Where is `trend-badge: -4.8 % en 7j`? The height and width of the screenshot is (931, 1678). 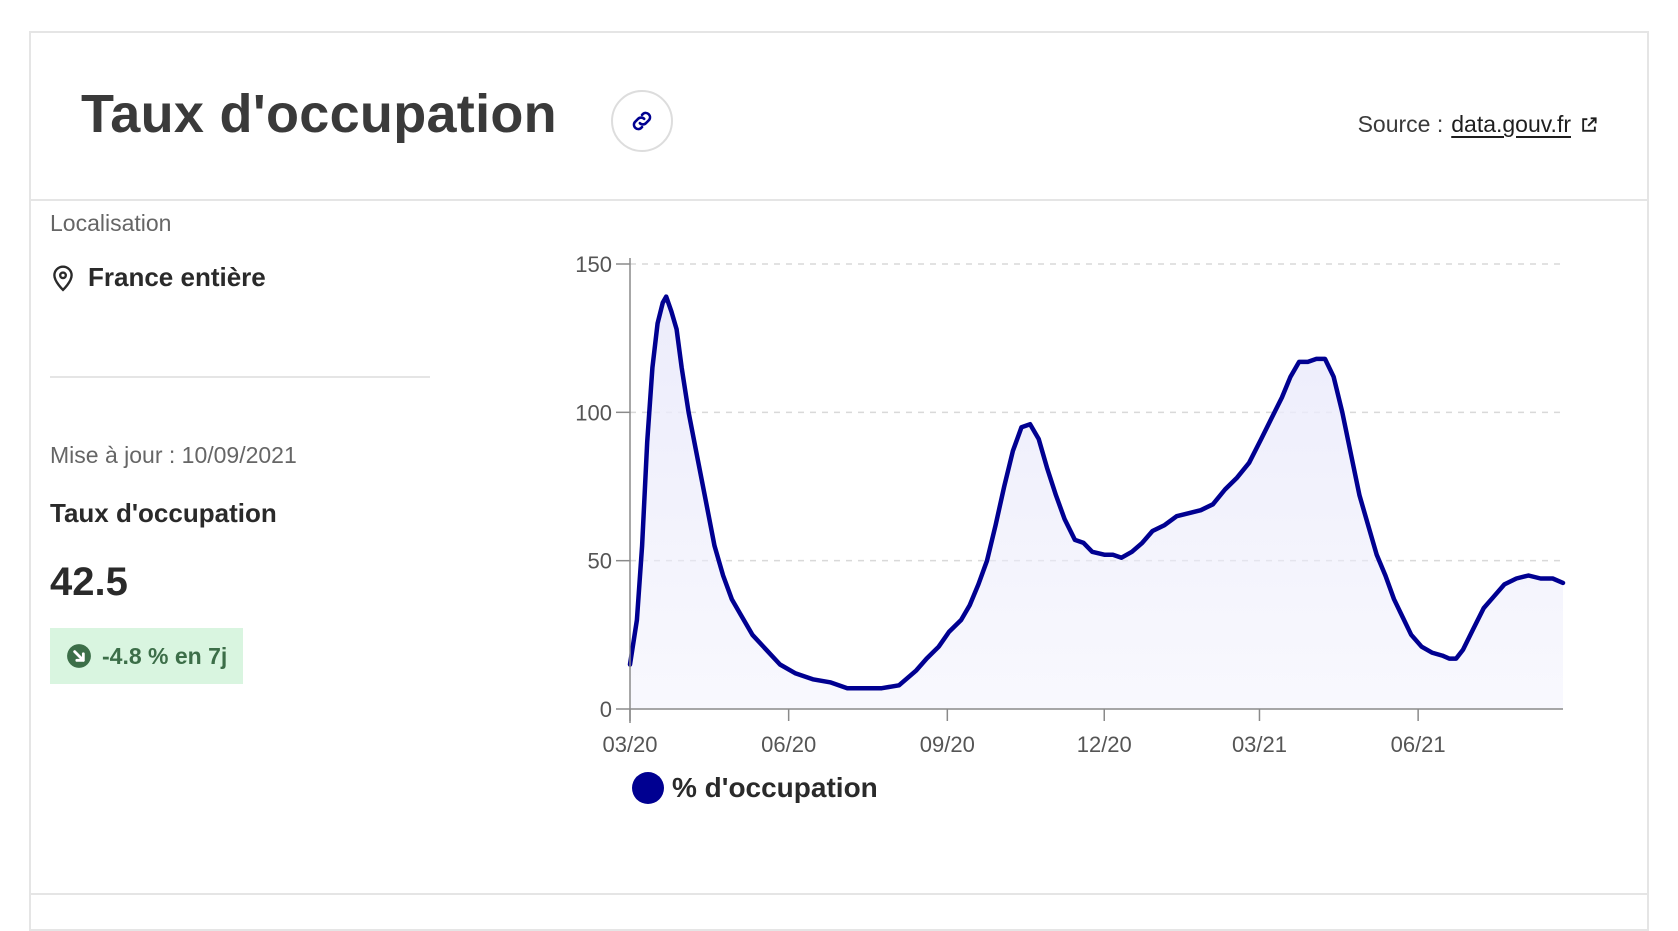
trend-badge: -4.8 % en 7j is located at coordinates (147, 656).